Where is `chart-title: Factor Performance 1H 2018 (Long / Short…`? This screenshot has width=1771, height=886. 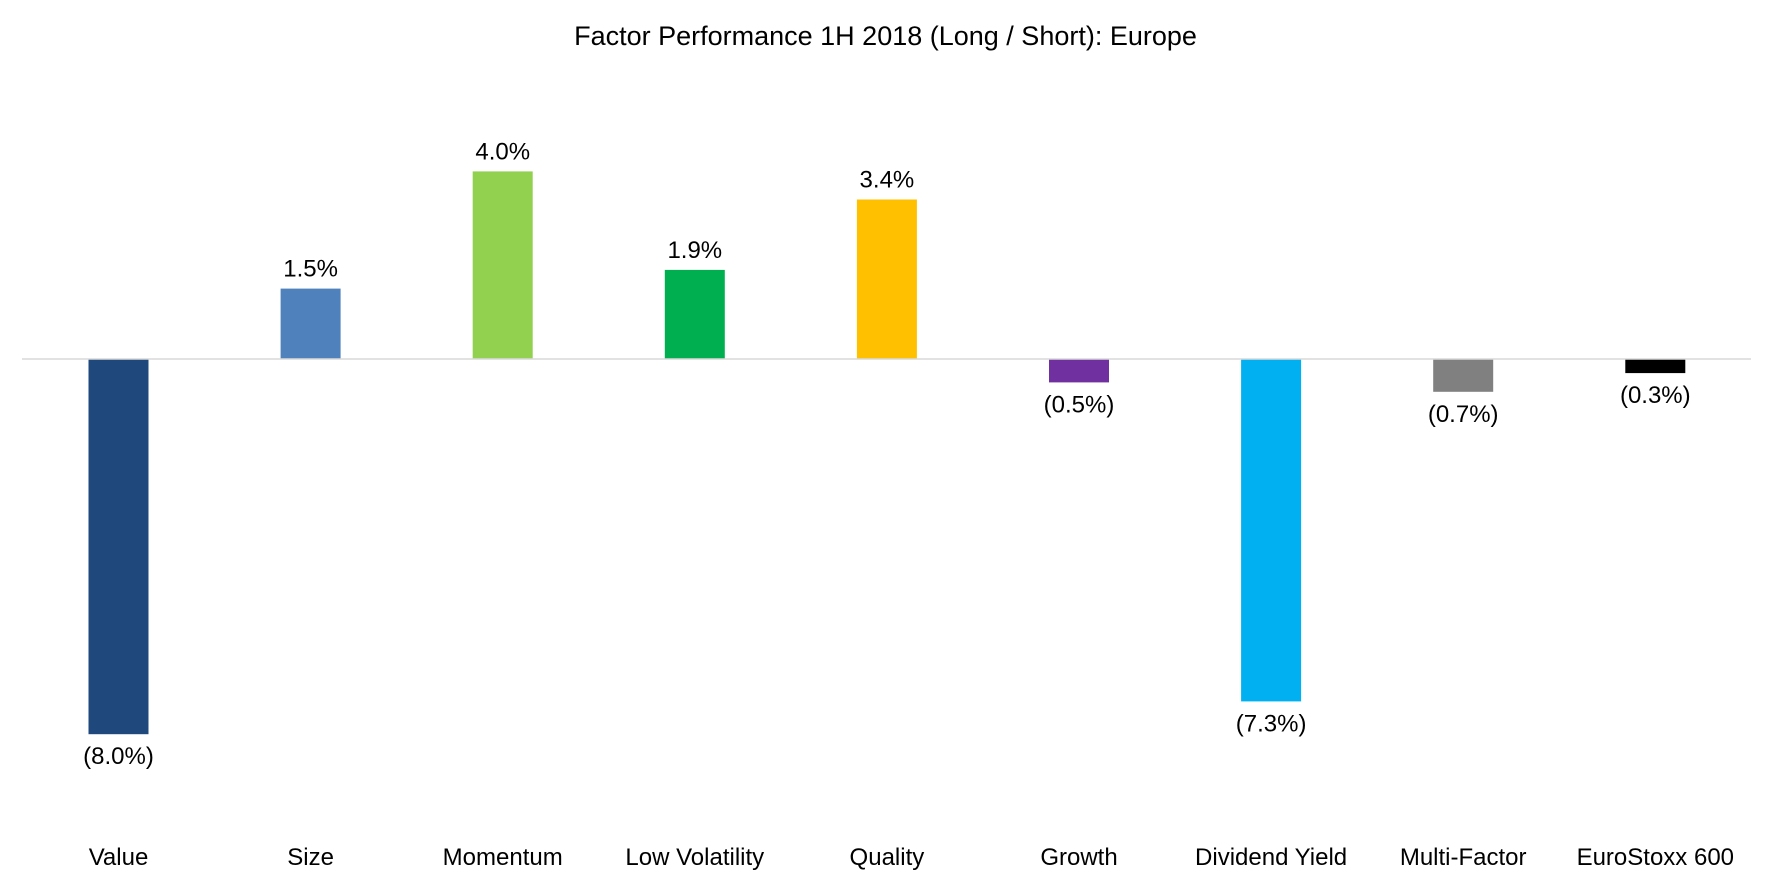 chart-title: Factor Performance 1H 2018 (Long / Short… is located at coordinates (885, 36).